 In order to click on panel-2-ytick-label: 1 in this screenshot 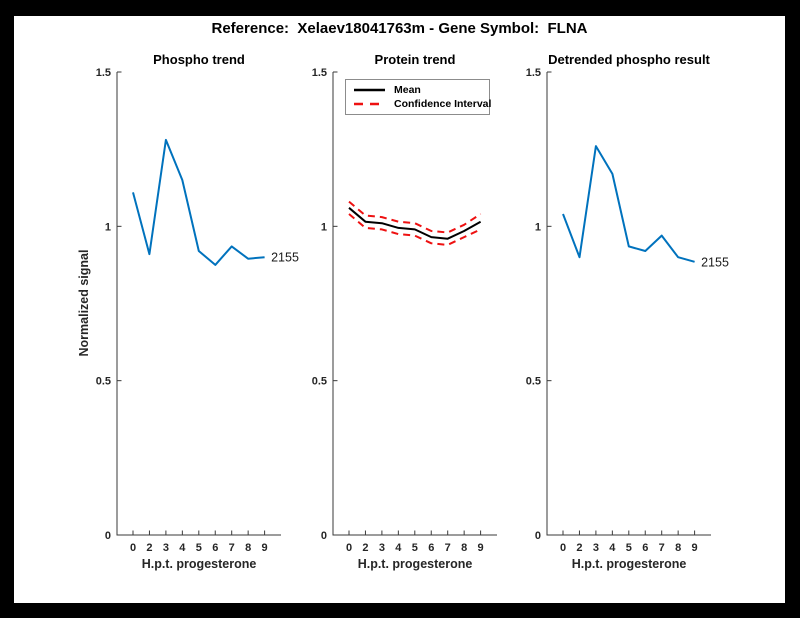, I will do `click(538, 227)`.